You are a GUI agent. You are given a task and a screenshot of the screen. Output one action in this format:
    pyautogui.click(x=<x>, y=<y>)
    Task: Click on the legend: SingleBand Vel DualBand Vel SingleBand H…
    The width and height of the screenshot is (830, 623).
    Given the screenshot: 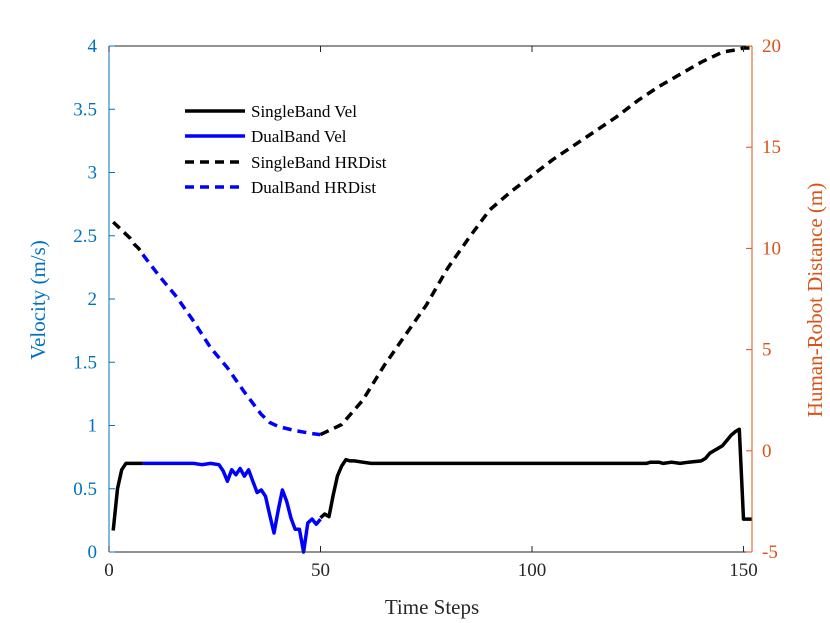 What is the action you would take?
    pyautogui.click(x=286, y=149)
    